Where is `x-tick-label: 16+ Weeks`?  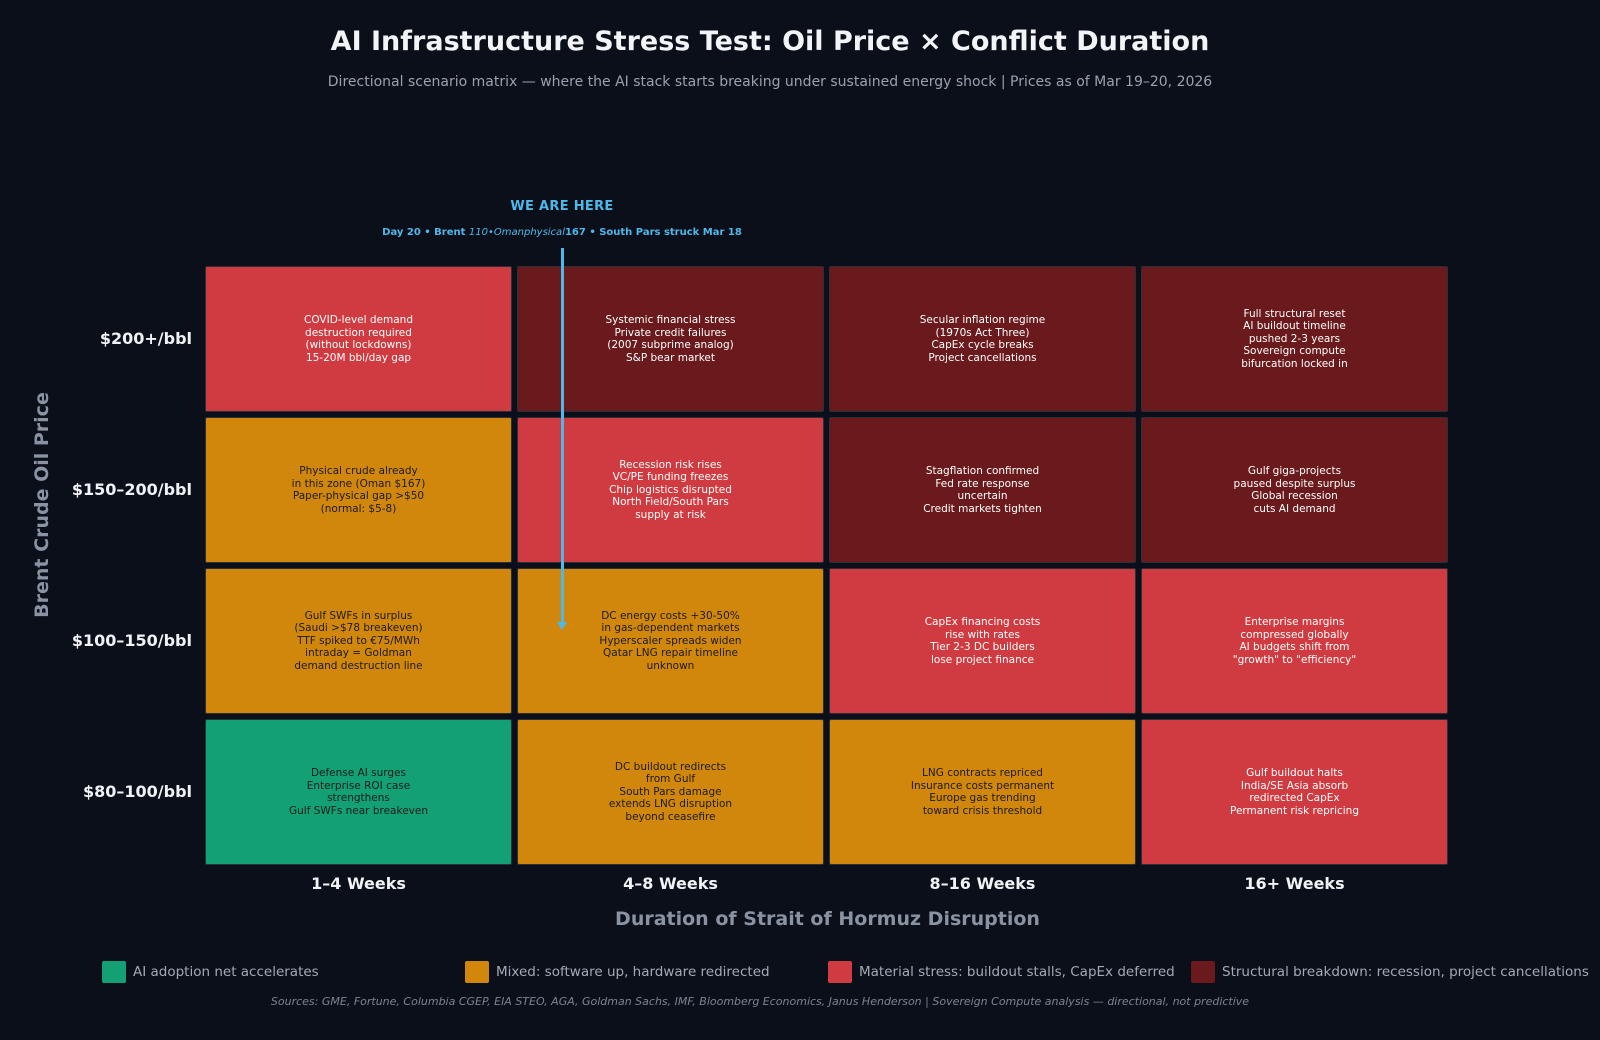 x-tick-label: 16+ Weeks is located at coordinates (1294, 883).